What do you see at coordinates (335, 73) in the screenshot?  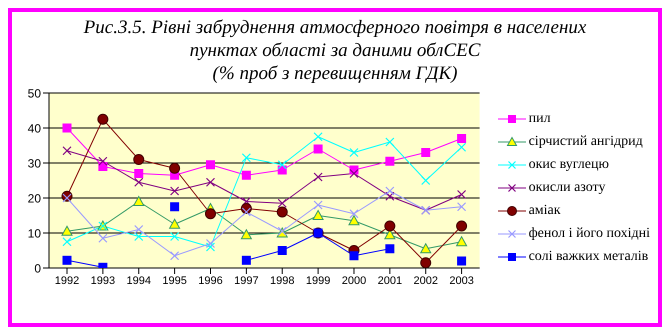 I see `chart-subtitle: (% проб з перевищенням ГДК)` at bounding box center [335, 73].